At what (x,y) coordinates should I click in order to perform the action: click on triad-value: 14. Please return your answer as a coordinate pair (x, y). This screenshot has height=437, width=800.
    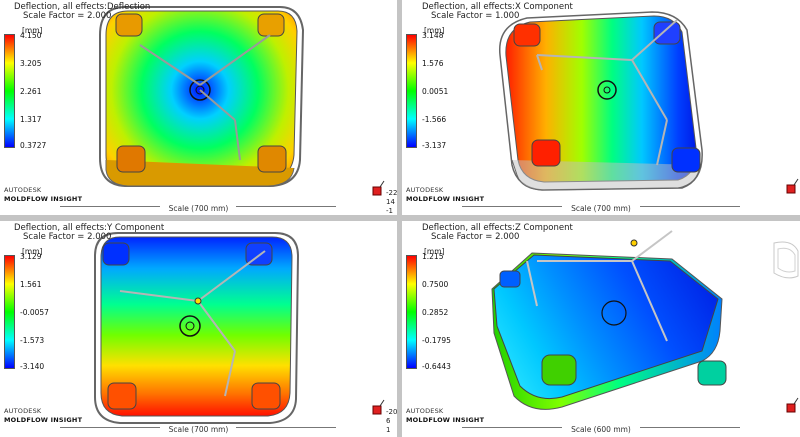
    Looking at the image, I should click on (390, 202).